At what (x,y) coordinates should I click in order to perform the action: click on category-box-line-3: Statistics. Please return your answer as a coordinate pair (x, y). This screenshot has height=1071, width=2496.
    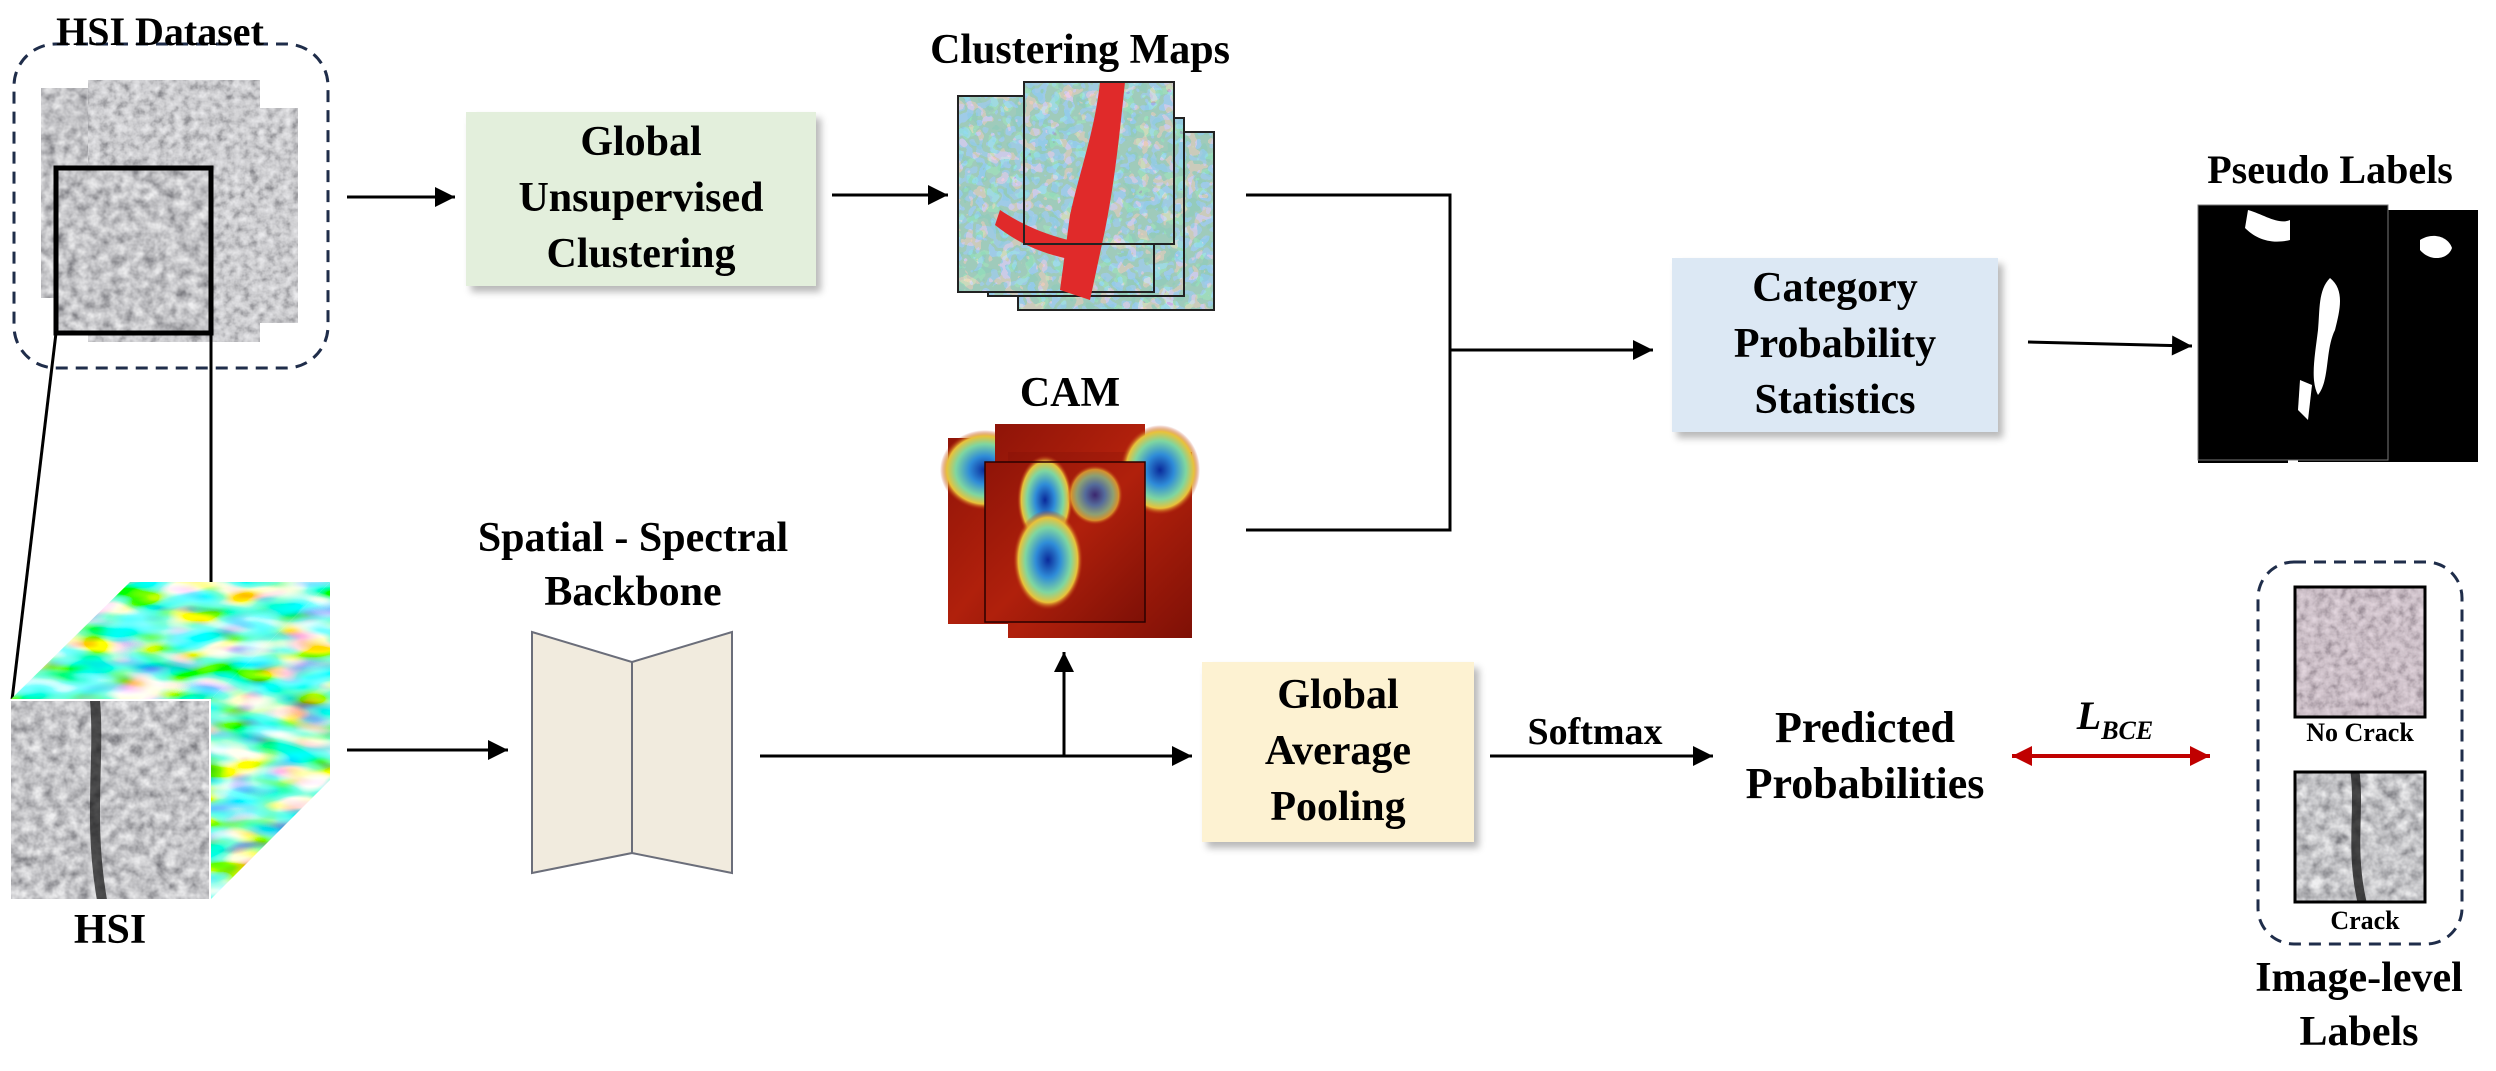
    Looking at the image, I should click on (1835, 399).